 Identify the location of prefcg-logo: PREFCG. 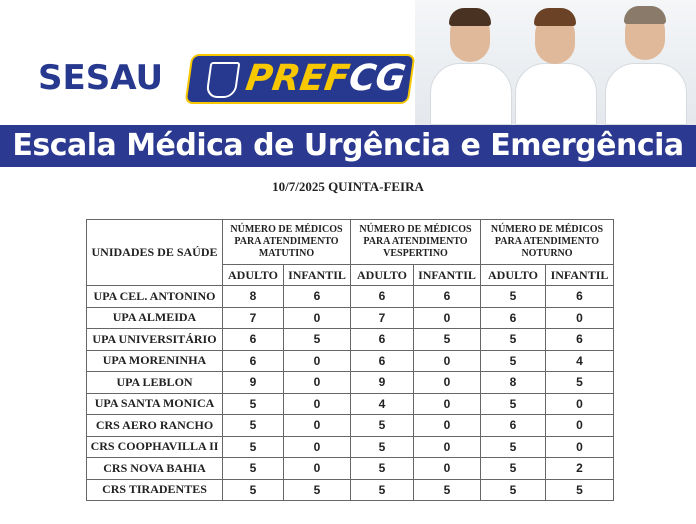
(300, 79).